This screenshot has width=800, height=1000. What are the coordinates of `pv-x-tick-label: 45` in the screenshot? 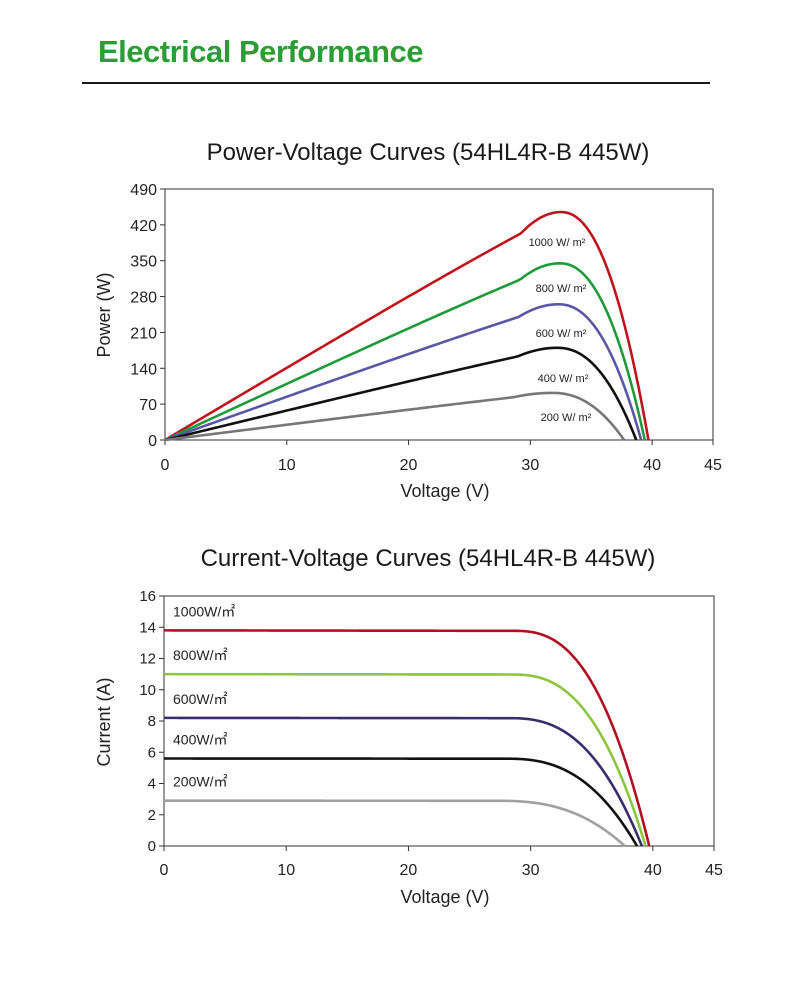 It's located at (713, 465).